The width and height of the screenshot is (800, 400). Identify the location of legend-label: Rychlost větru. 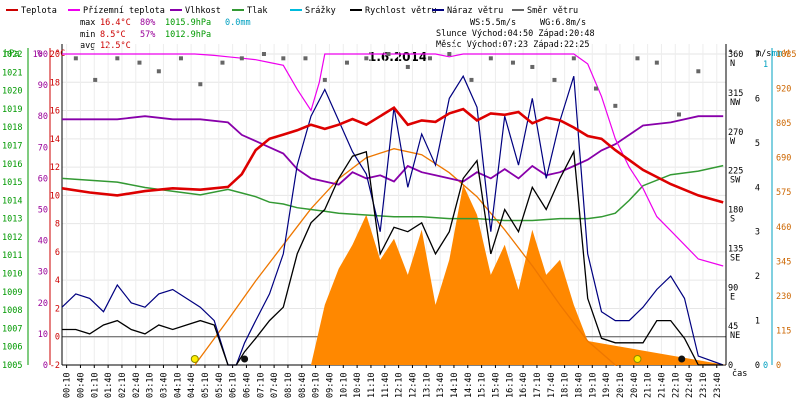
(401, 11).